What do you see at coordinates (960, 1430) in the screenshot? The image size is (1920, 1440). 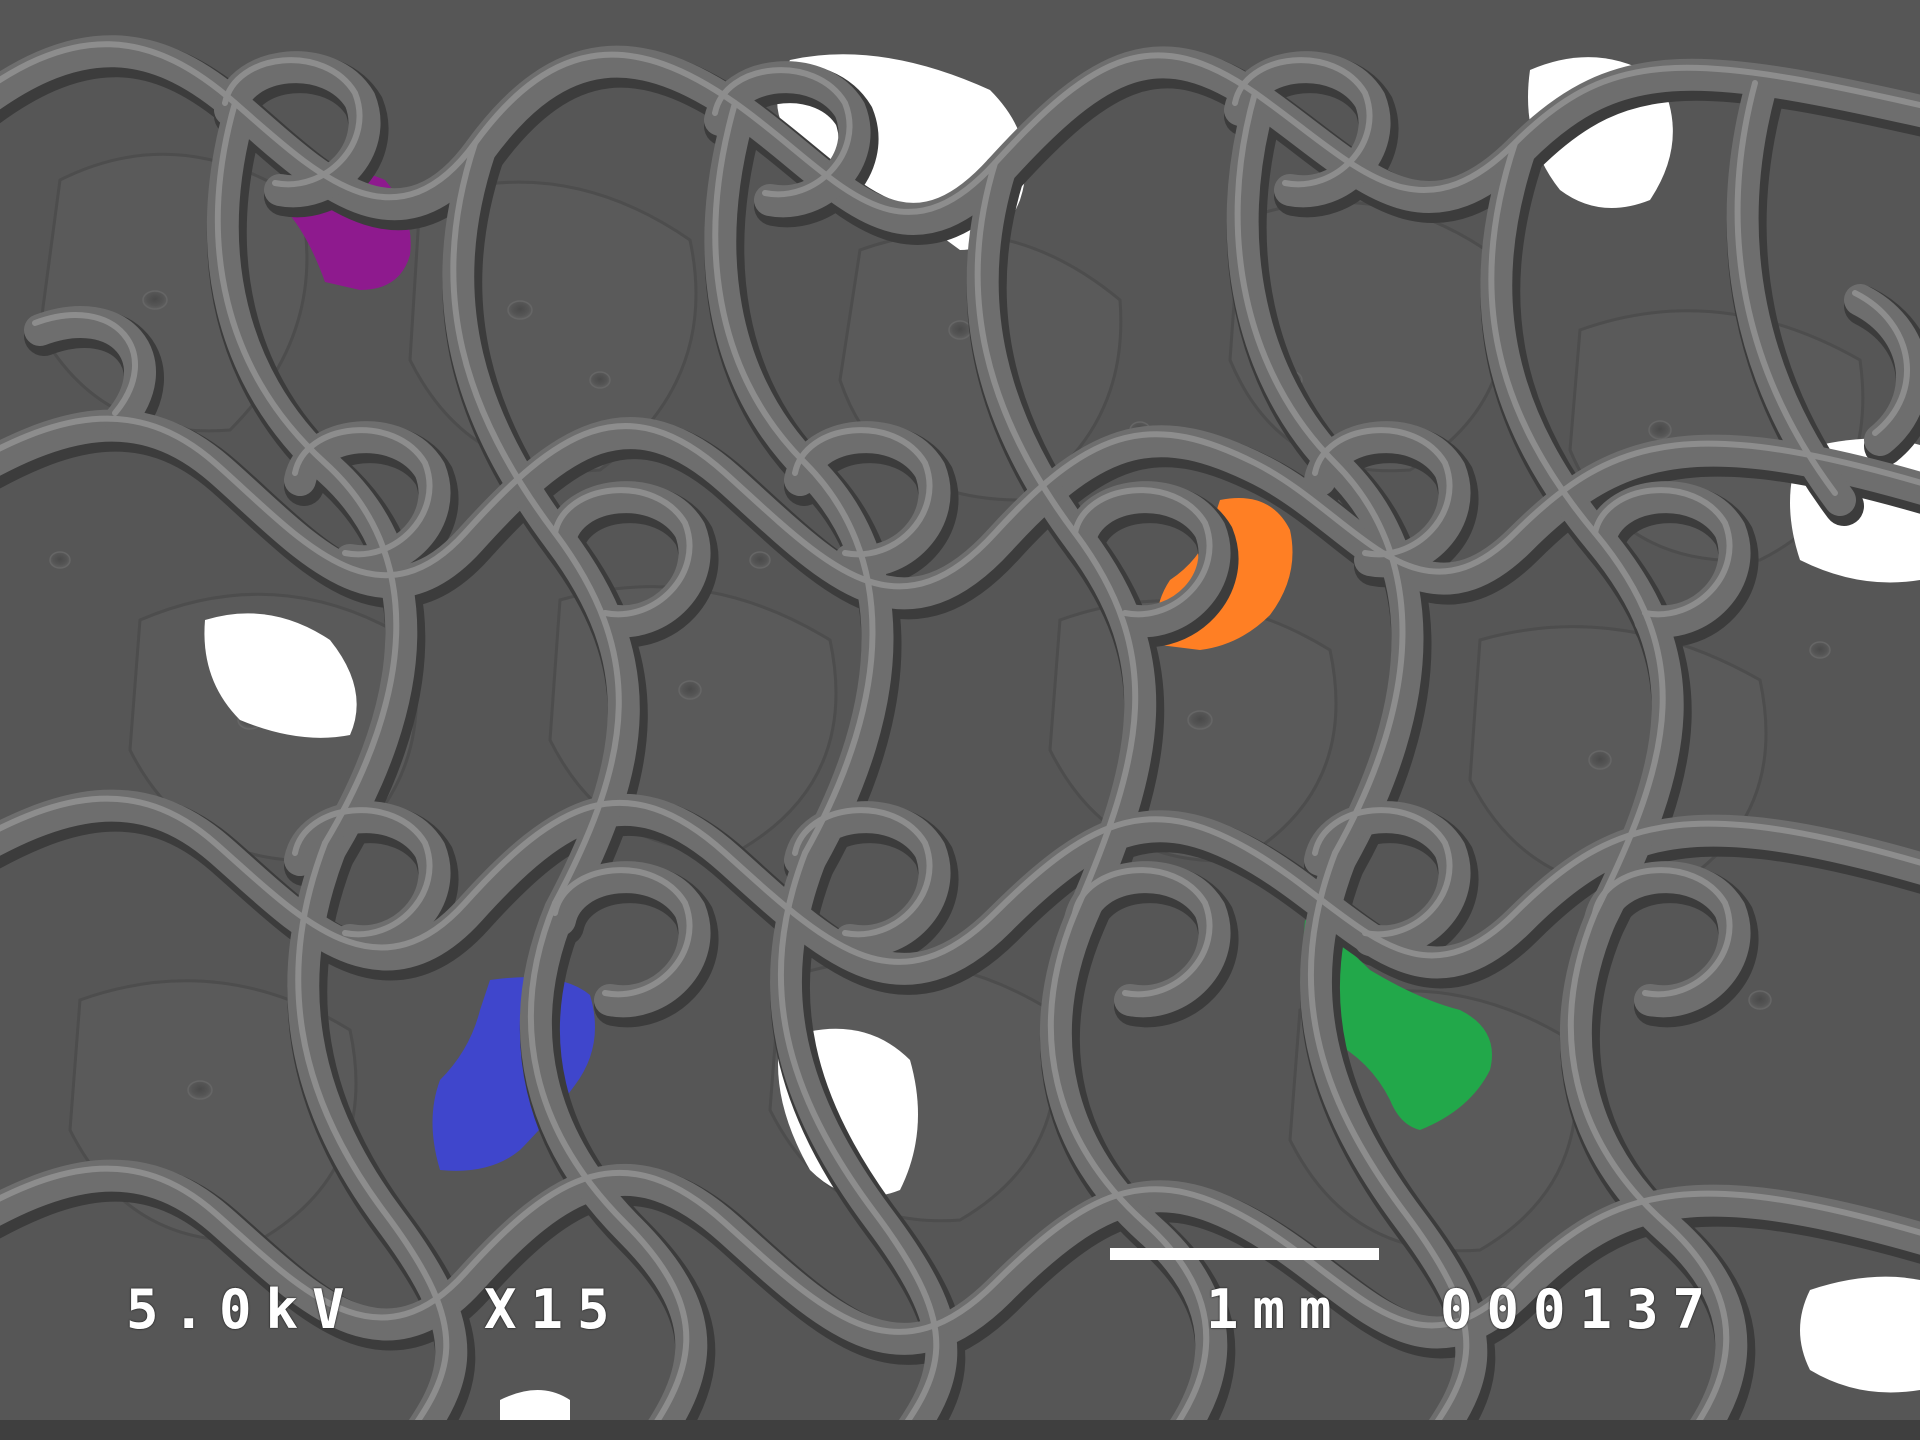 I see `membrane-edge` at bounding box center [960, 1430].